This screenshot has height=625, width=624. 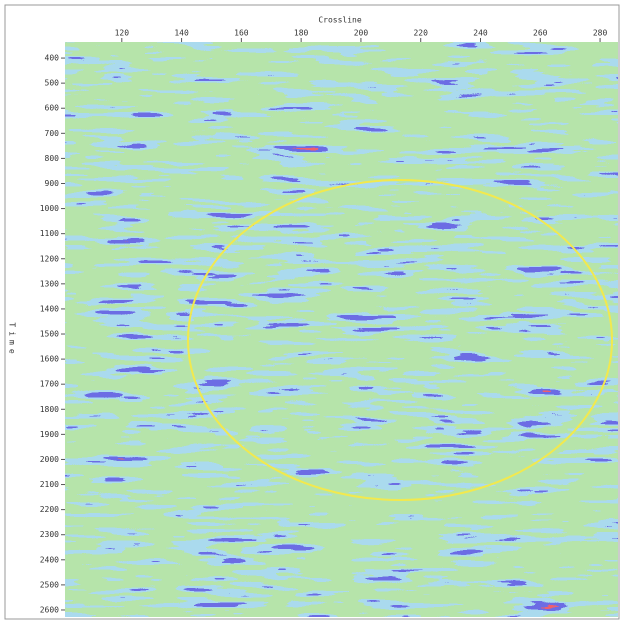 What do you see at coordinates (420, 33) in the screenshot?
I see `x-tick-label: 220` at bounding box center [420, 33].